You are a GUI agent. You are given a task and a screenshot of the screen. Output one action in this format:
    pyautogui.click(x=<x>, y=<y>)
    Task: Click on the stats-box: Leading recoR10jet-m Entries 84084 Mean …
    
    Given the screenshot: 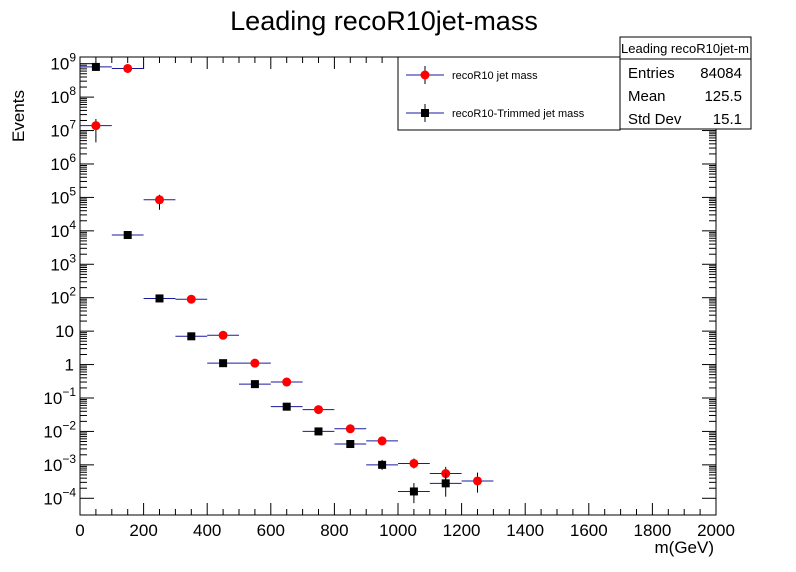 What is the action you would take?
    pyautogui.click(x=685, y=83)
    